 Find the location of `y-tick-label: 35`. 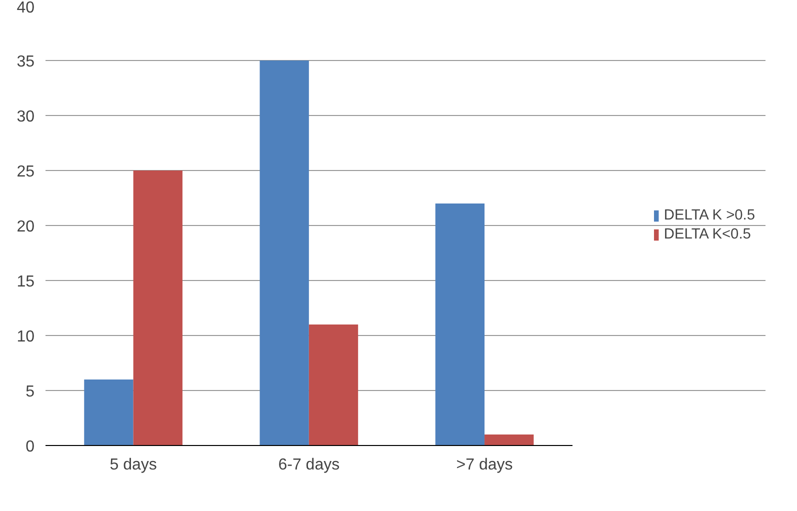

y-tick-label: 35 is located at coordinates (25, 62).